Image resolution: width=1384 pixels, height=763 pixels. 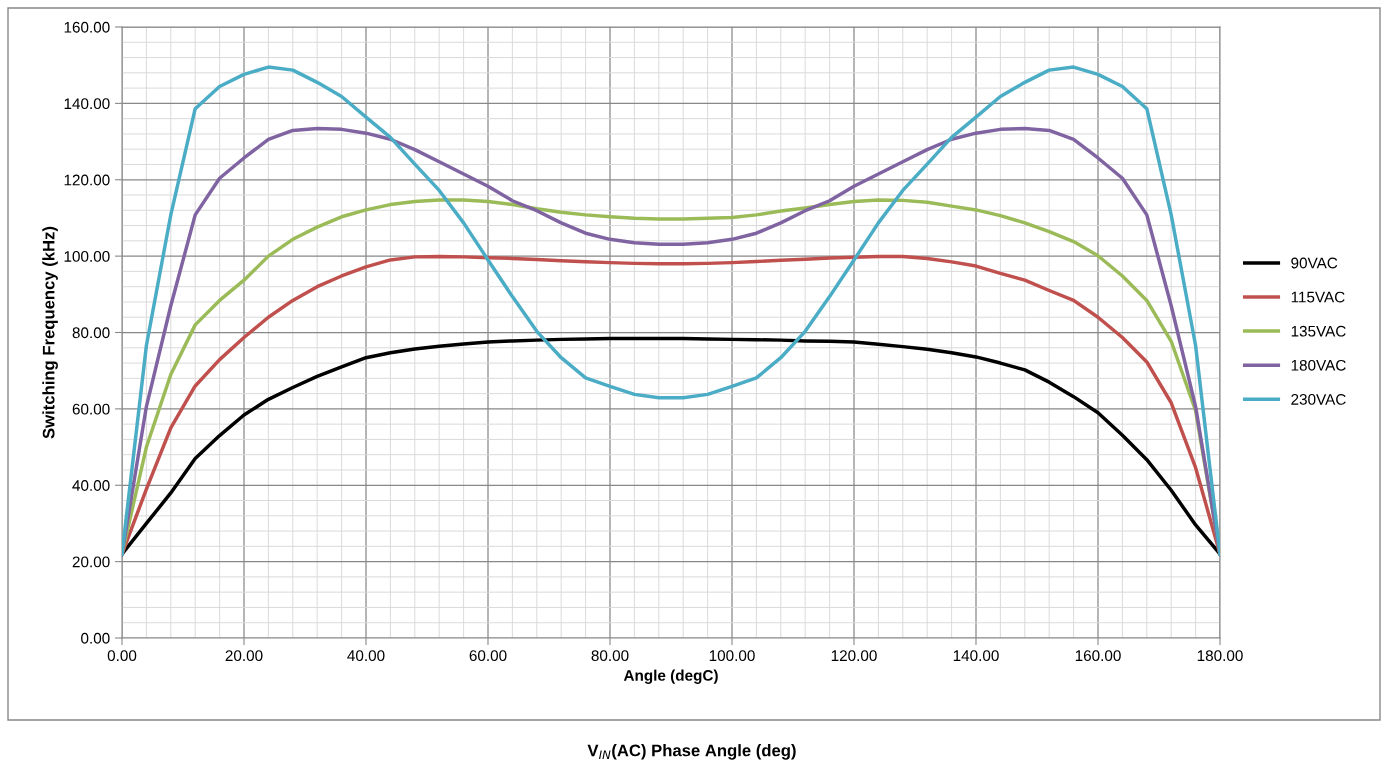 I want to click on legend-label: 90VAC, so click(x=1314, y=263).